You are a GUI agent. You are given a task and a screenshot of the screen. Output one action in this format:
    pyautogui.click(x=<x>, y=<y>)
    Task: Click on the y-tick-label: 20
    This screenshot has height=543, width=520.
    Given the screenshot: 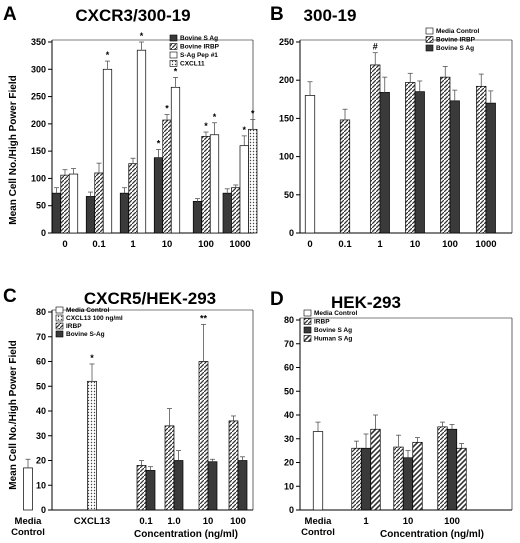 What is the action you would take?
    pyautogui.click(x=41, y=461)
    